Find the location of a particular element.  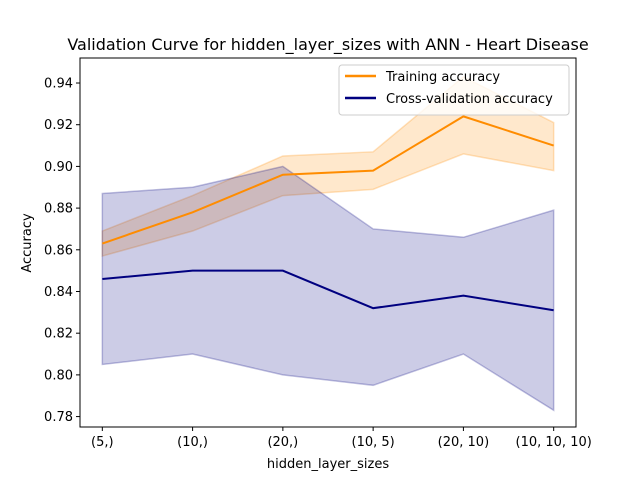

y-tick-label: 0.82 is located at coordinates (58, 334).